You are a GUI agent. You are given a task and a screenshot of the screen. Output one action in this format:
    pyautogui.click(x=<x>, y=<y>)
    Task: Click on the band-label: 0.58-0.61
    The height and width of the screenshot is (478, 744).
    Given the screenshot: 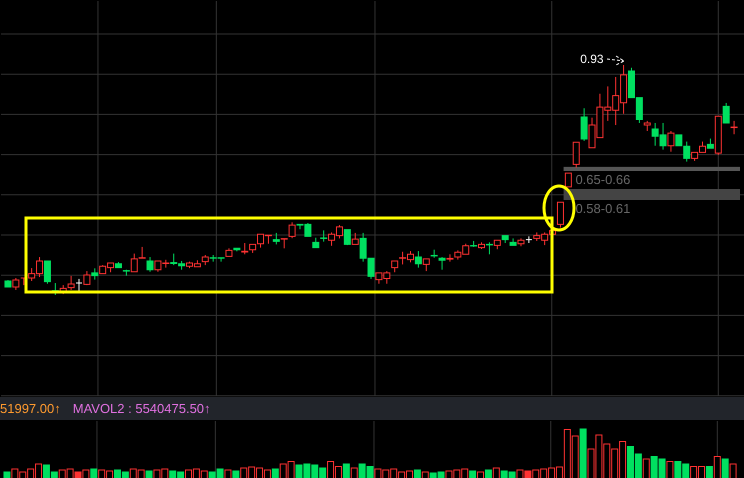 What is the action you would take?
    pyautogui.click(x=602, y=208)
    